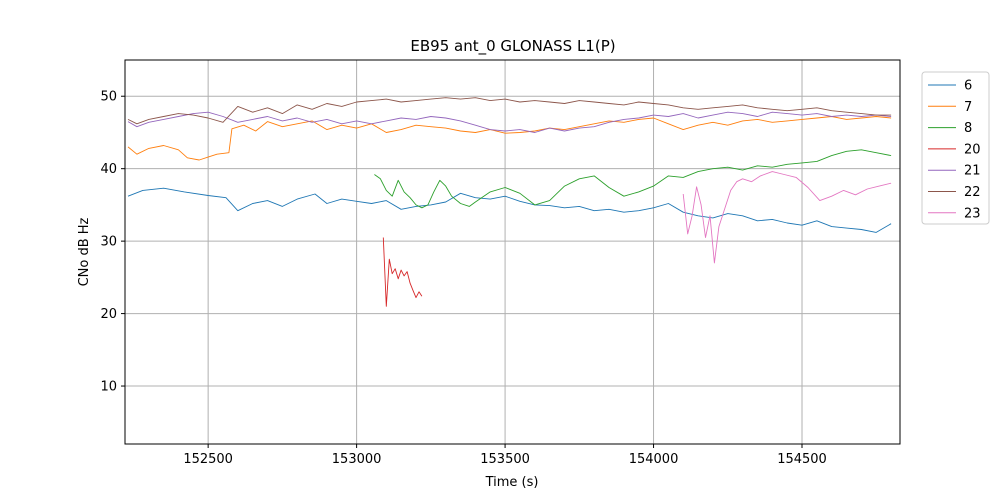 Image resolution: width=1000 pixels, height=500 pixels. What do you see at coordinates (512, 482) in the screenshot?
I see `x-axis-label: Time (s)` at bounding box center [512, 482].